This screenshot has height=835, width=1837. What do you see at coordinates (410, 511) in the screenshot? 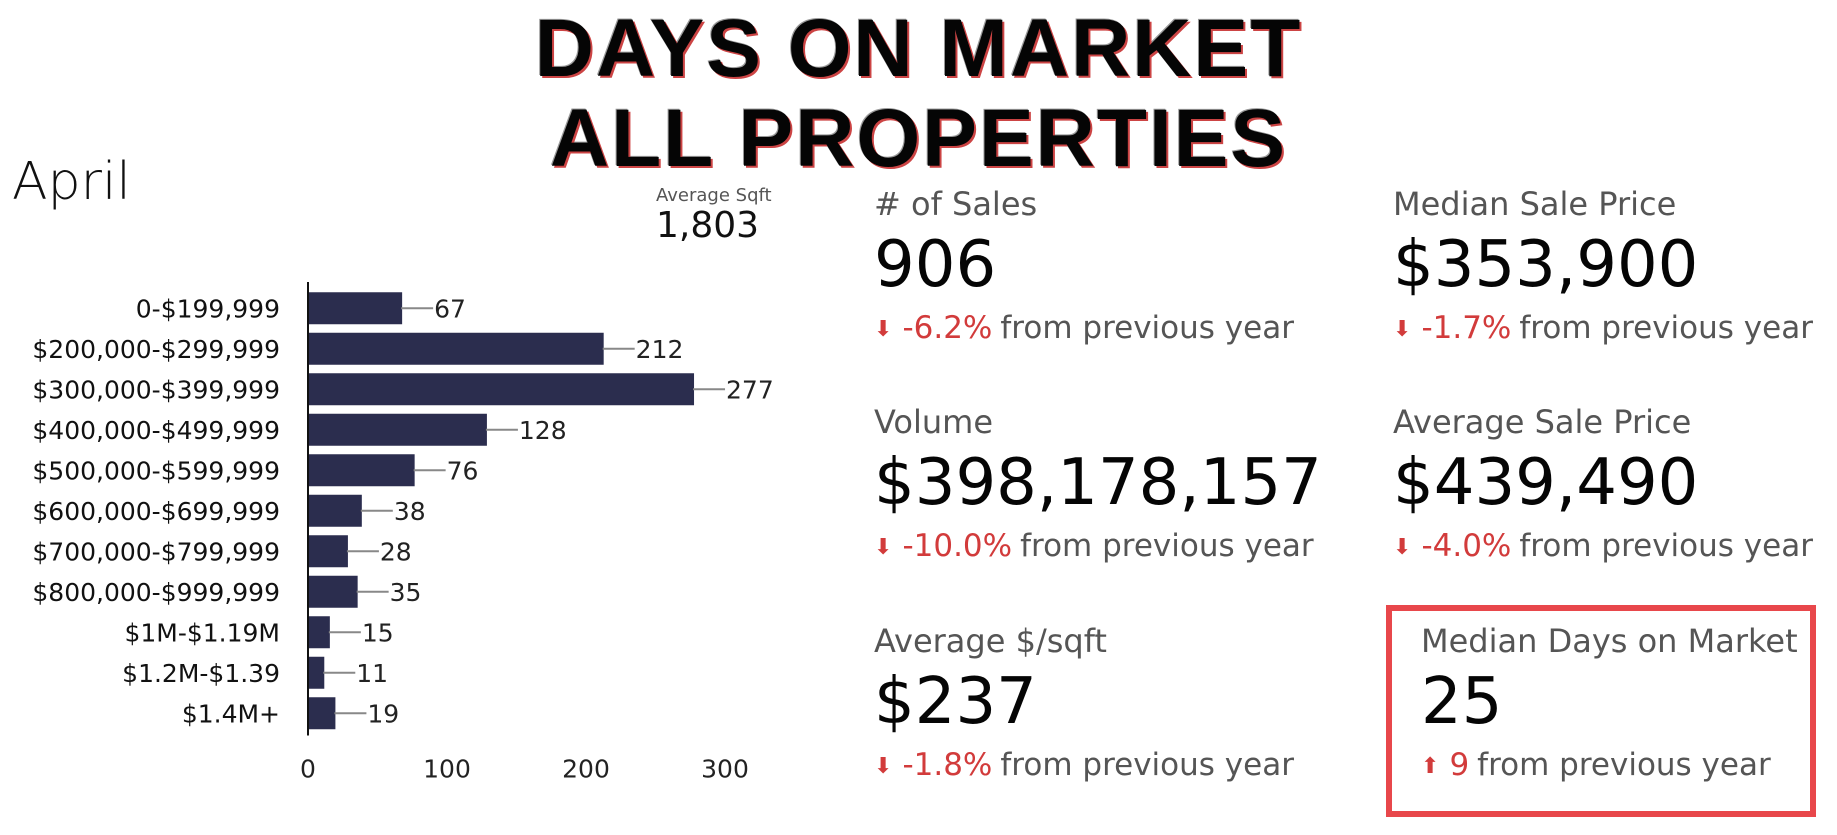
I see `data-label: 38` at bounding box center [410, 511].